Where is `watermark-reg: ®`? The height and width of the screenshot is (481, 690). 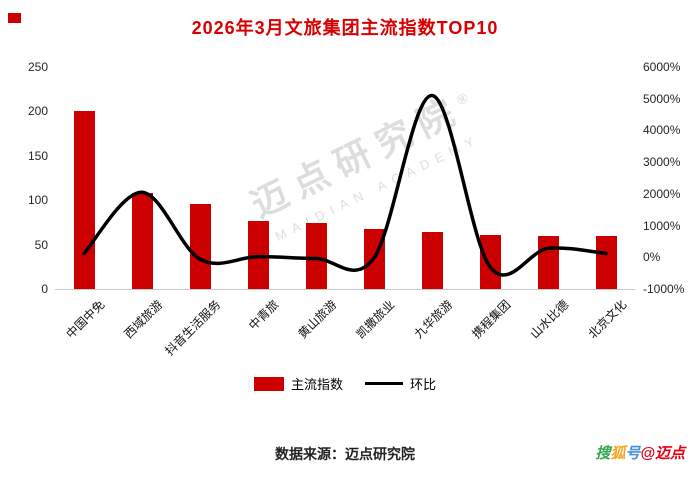
watermark-reg: ® is located at coordinates (462, 99).